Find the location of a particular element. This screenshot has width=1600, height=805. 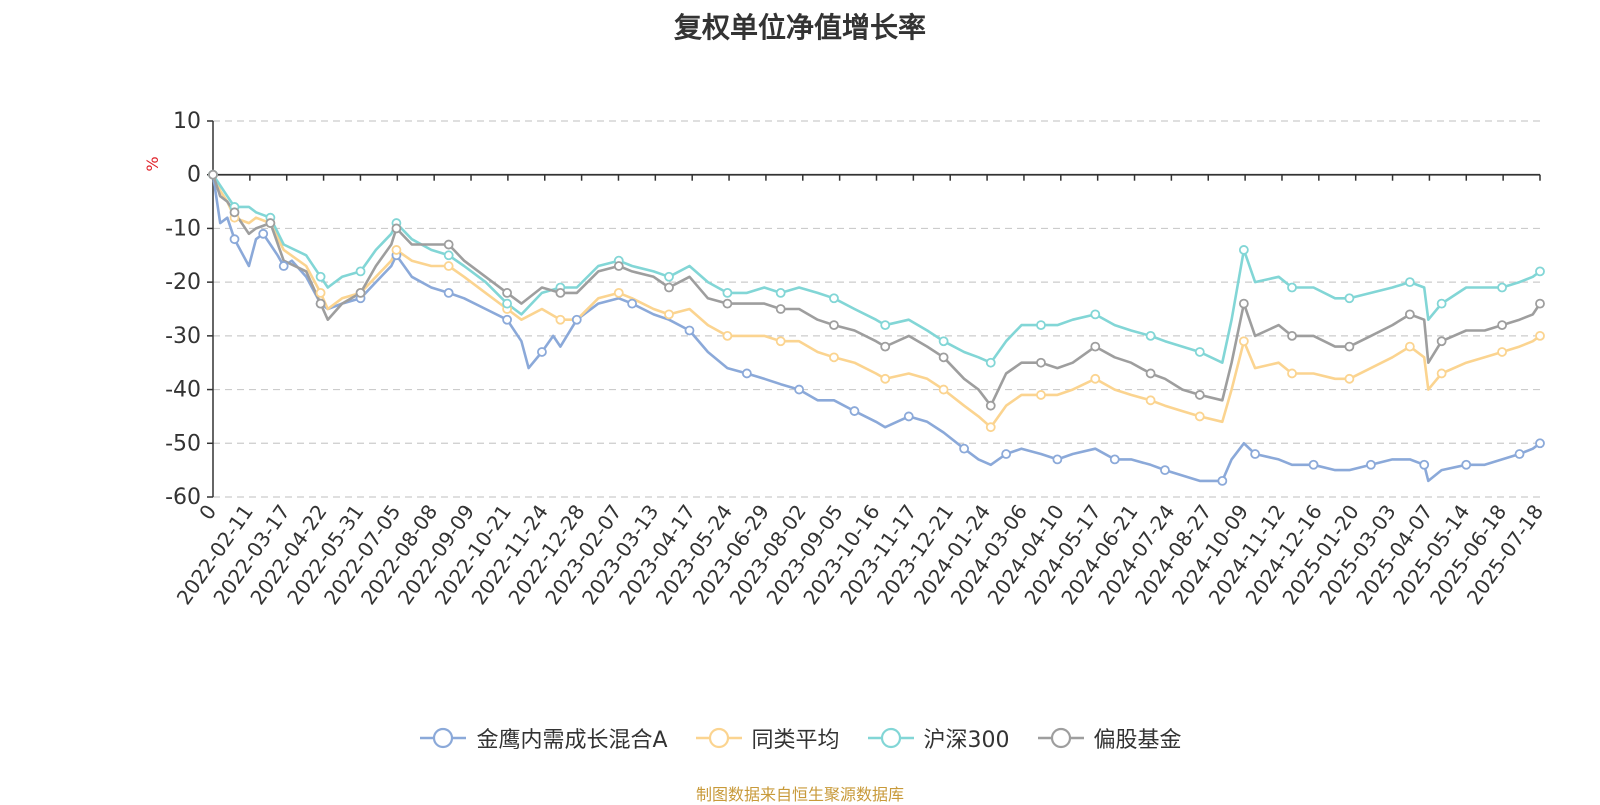

y-axis-unit-label: % is located at coordinates (152, 163).